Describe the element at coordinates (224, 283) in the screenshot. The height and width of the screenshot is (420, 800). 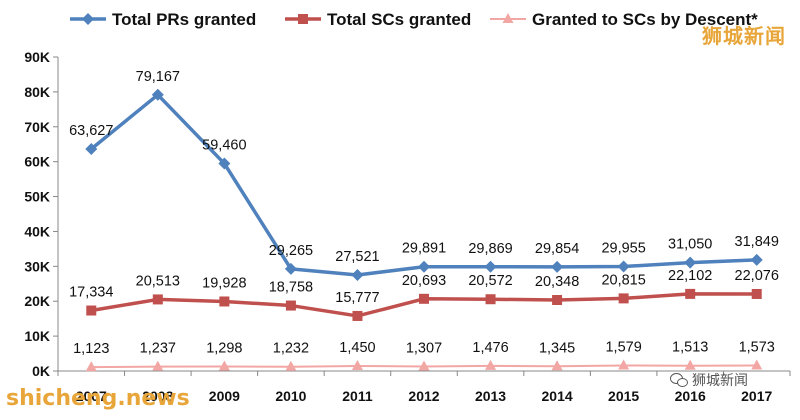
I see `data-label: 19,928` at that location.